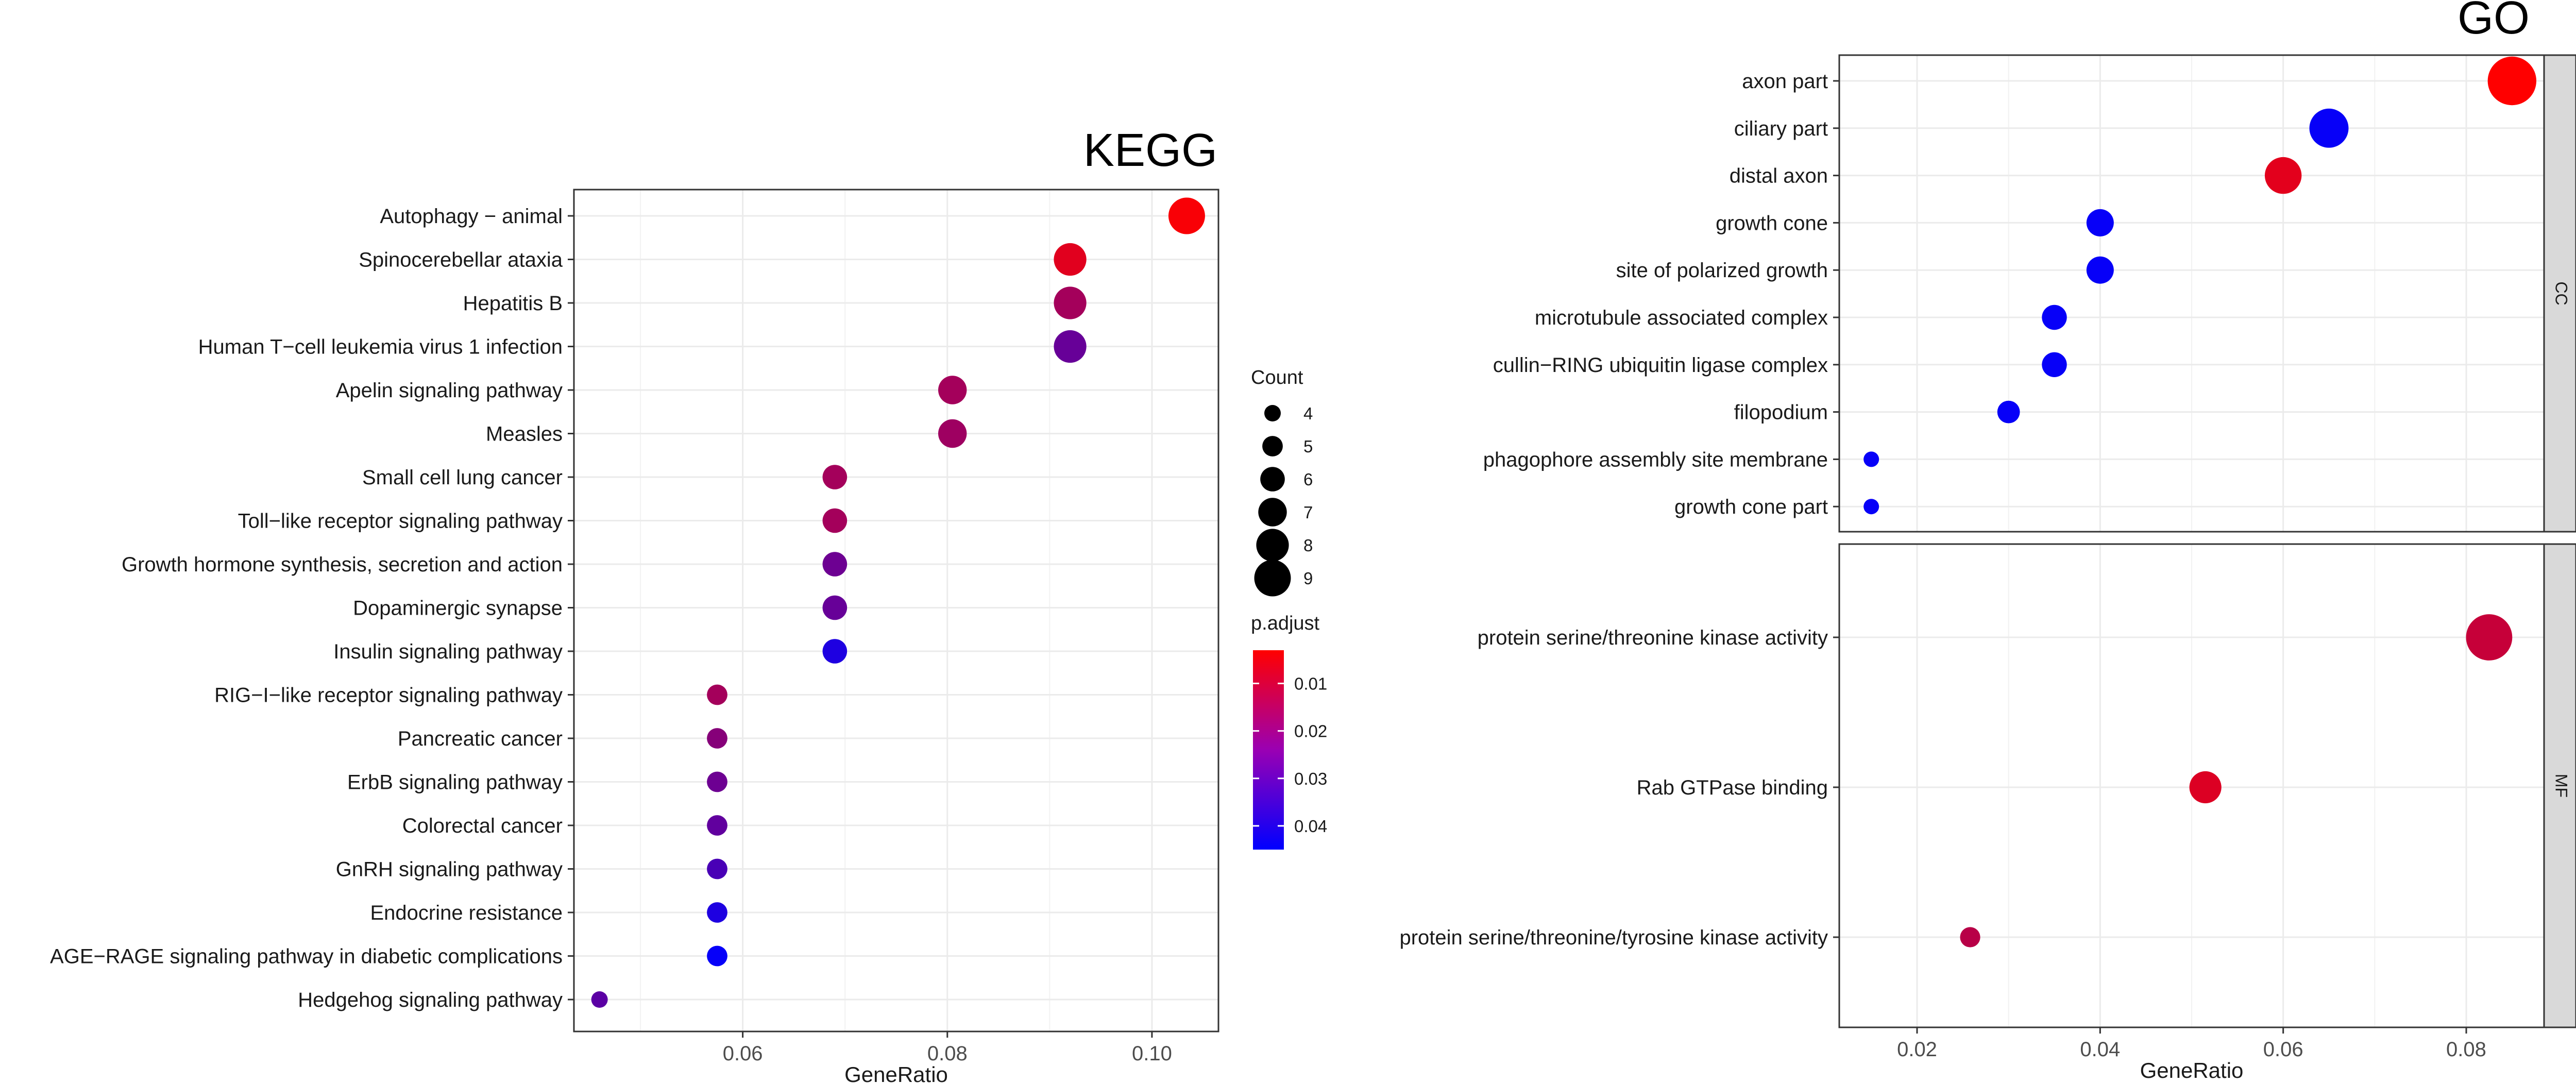 This screenshot has height=1083, width=2576. What do you see at coordinates (1660, 365) in the screenshot?
I see `y-tick-label: cullin−RING ubiquitin ligase complex` at bounding box center [1660, 365].